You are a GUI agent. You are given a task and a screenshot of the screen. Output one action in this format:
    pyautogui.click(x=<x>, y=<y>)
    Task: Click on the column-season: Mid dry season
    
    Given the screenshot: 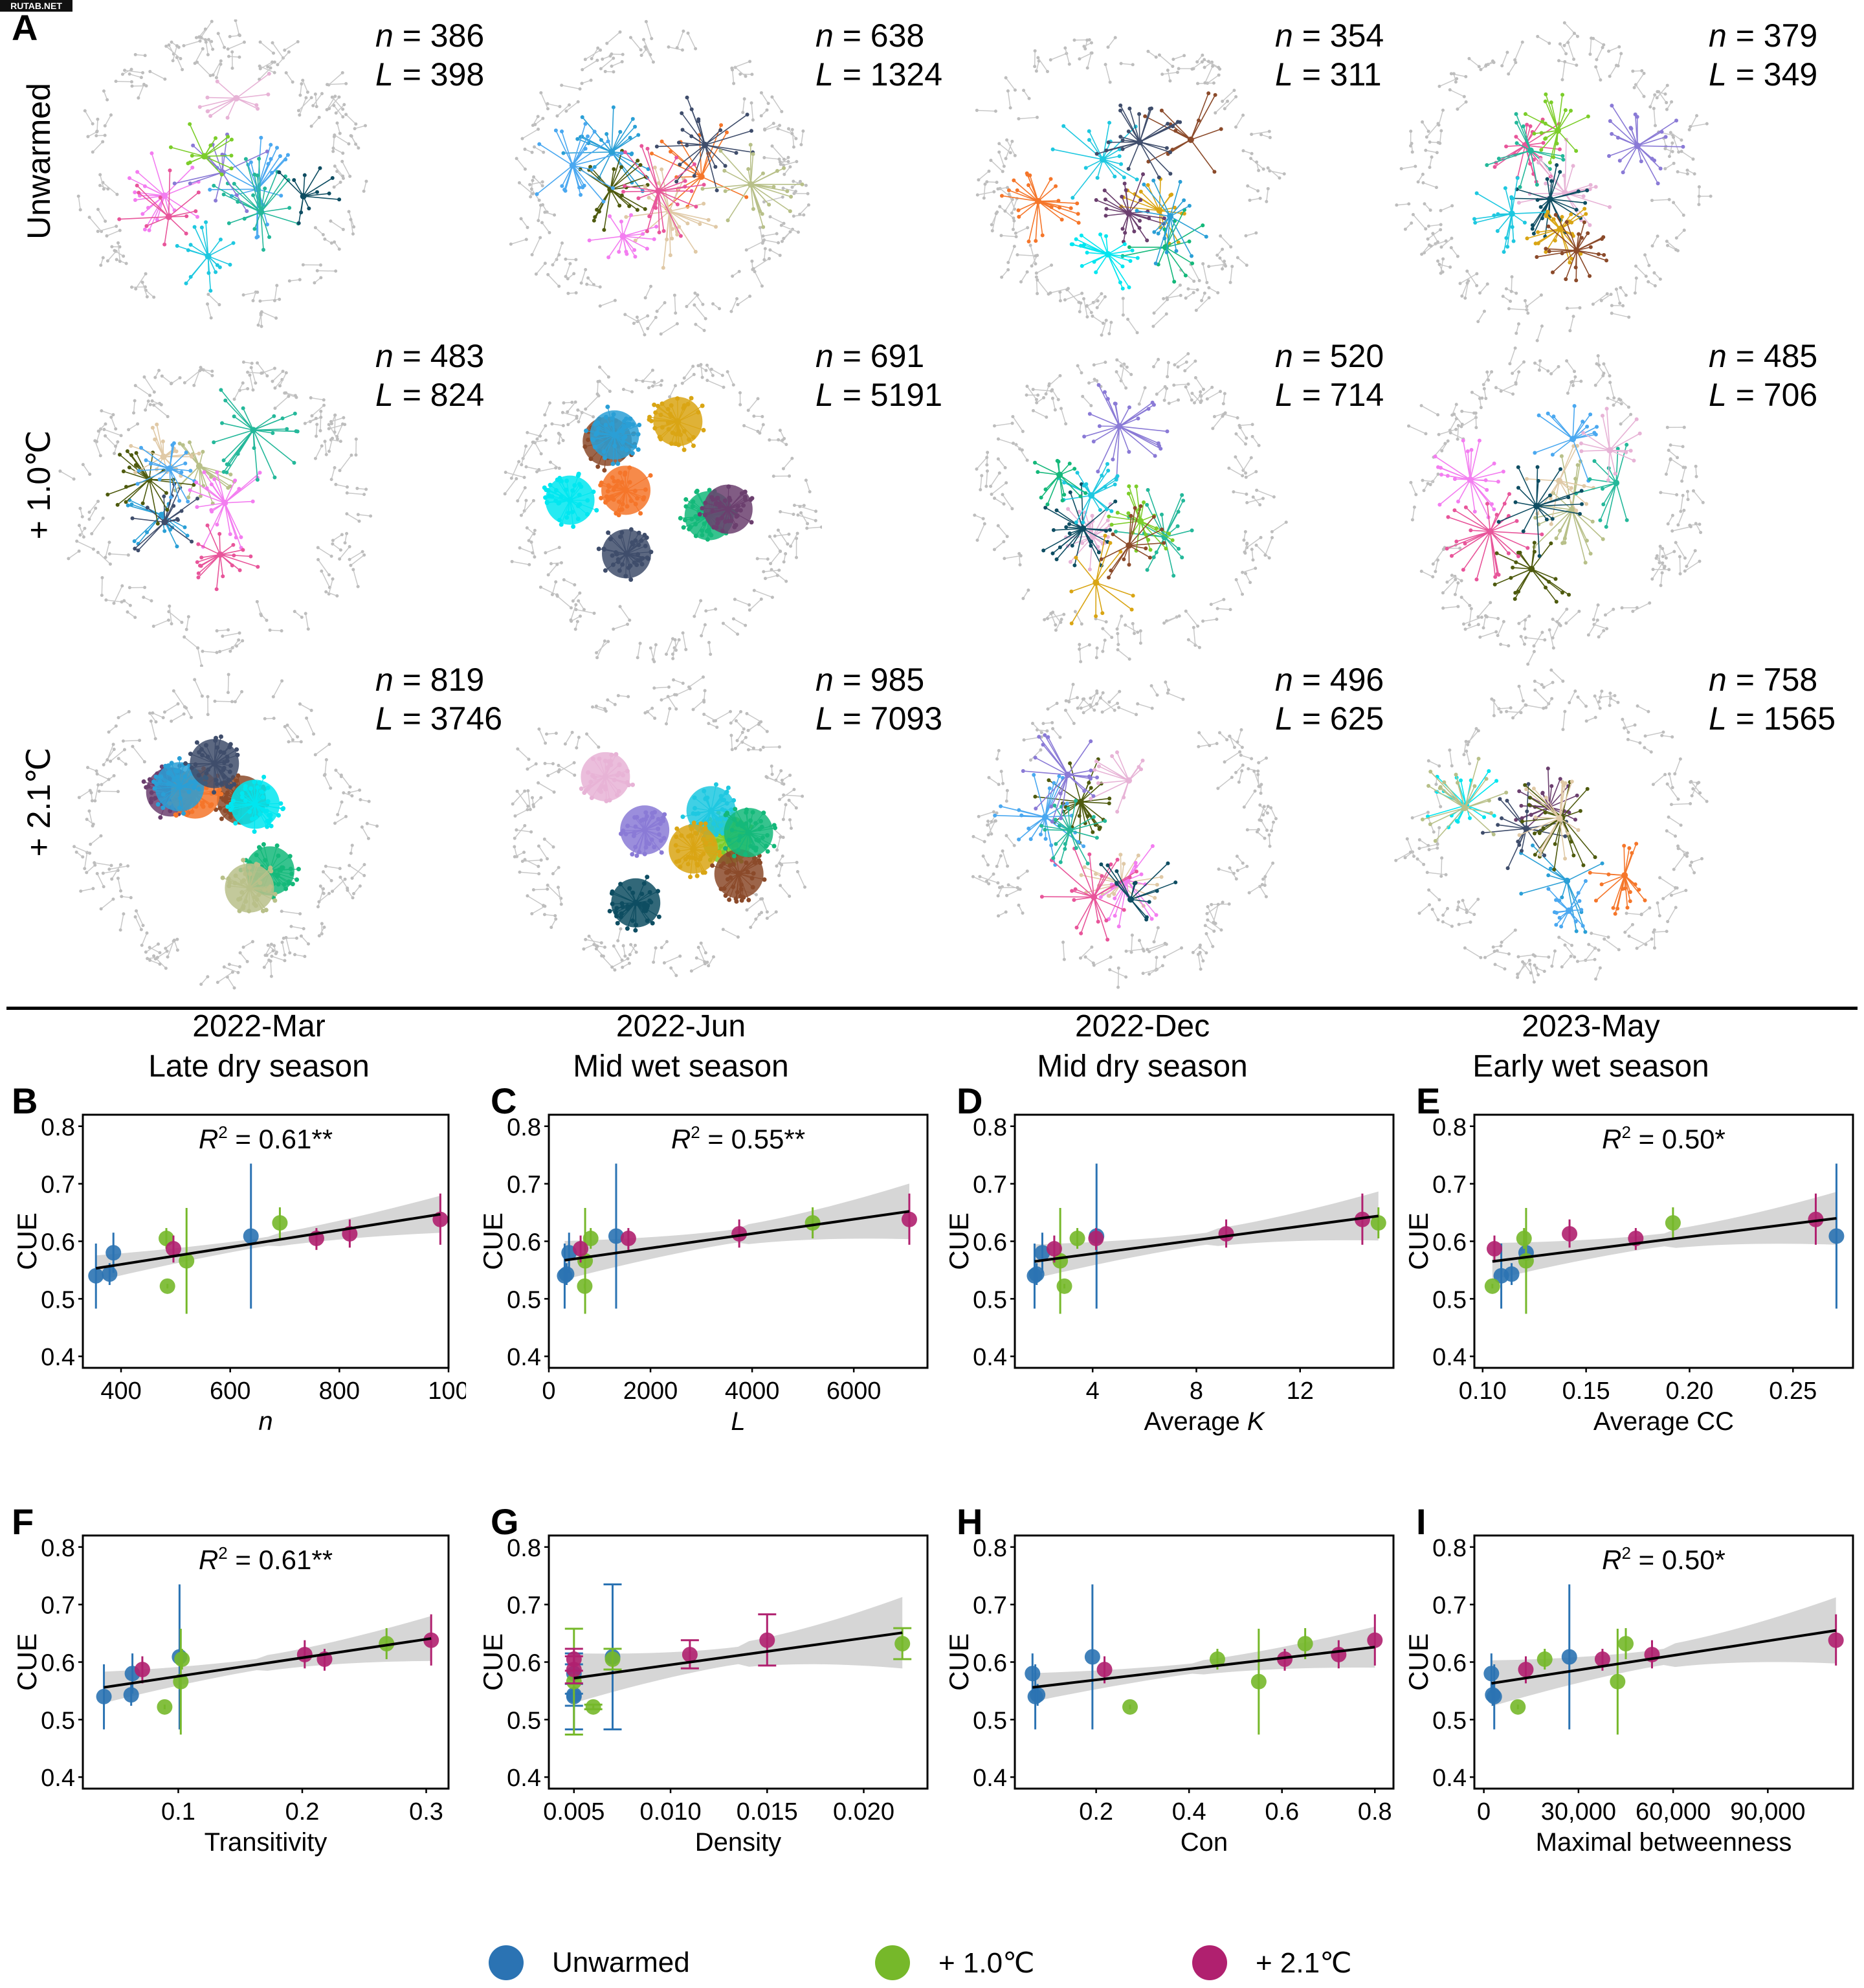 What is the action you would take?
    pyautogui.click(x=1142, y=1066)
    